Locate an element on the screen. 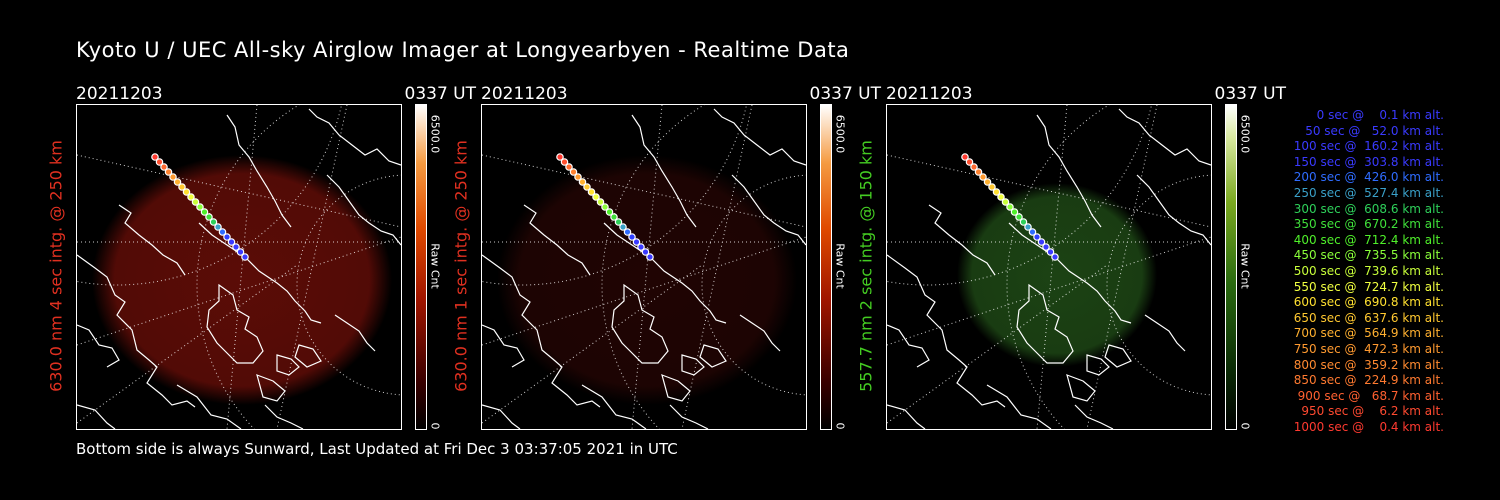 The height and width of the screenshot is (500, 1500). legend-row: 300 sec @ 608.6 km alt. is located at coordinates (1366, 208).